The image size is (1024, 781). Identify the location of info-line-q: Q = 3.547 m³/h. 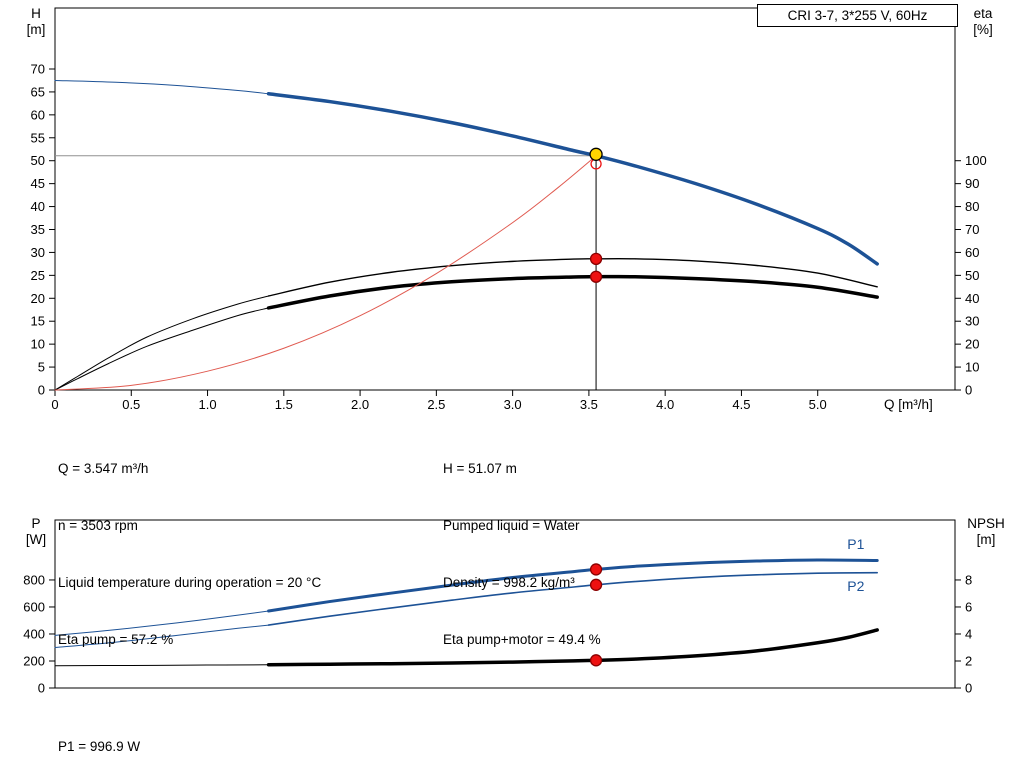
(103, 468).